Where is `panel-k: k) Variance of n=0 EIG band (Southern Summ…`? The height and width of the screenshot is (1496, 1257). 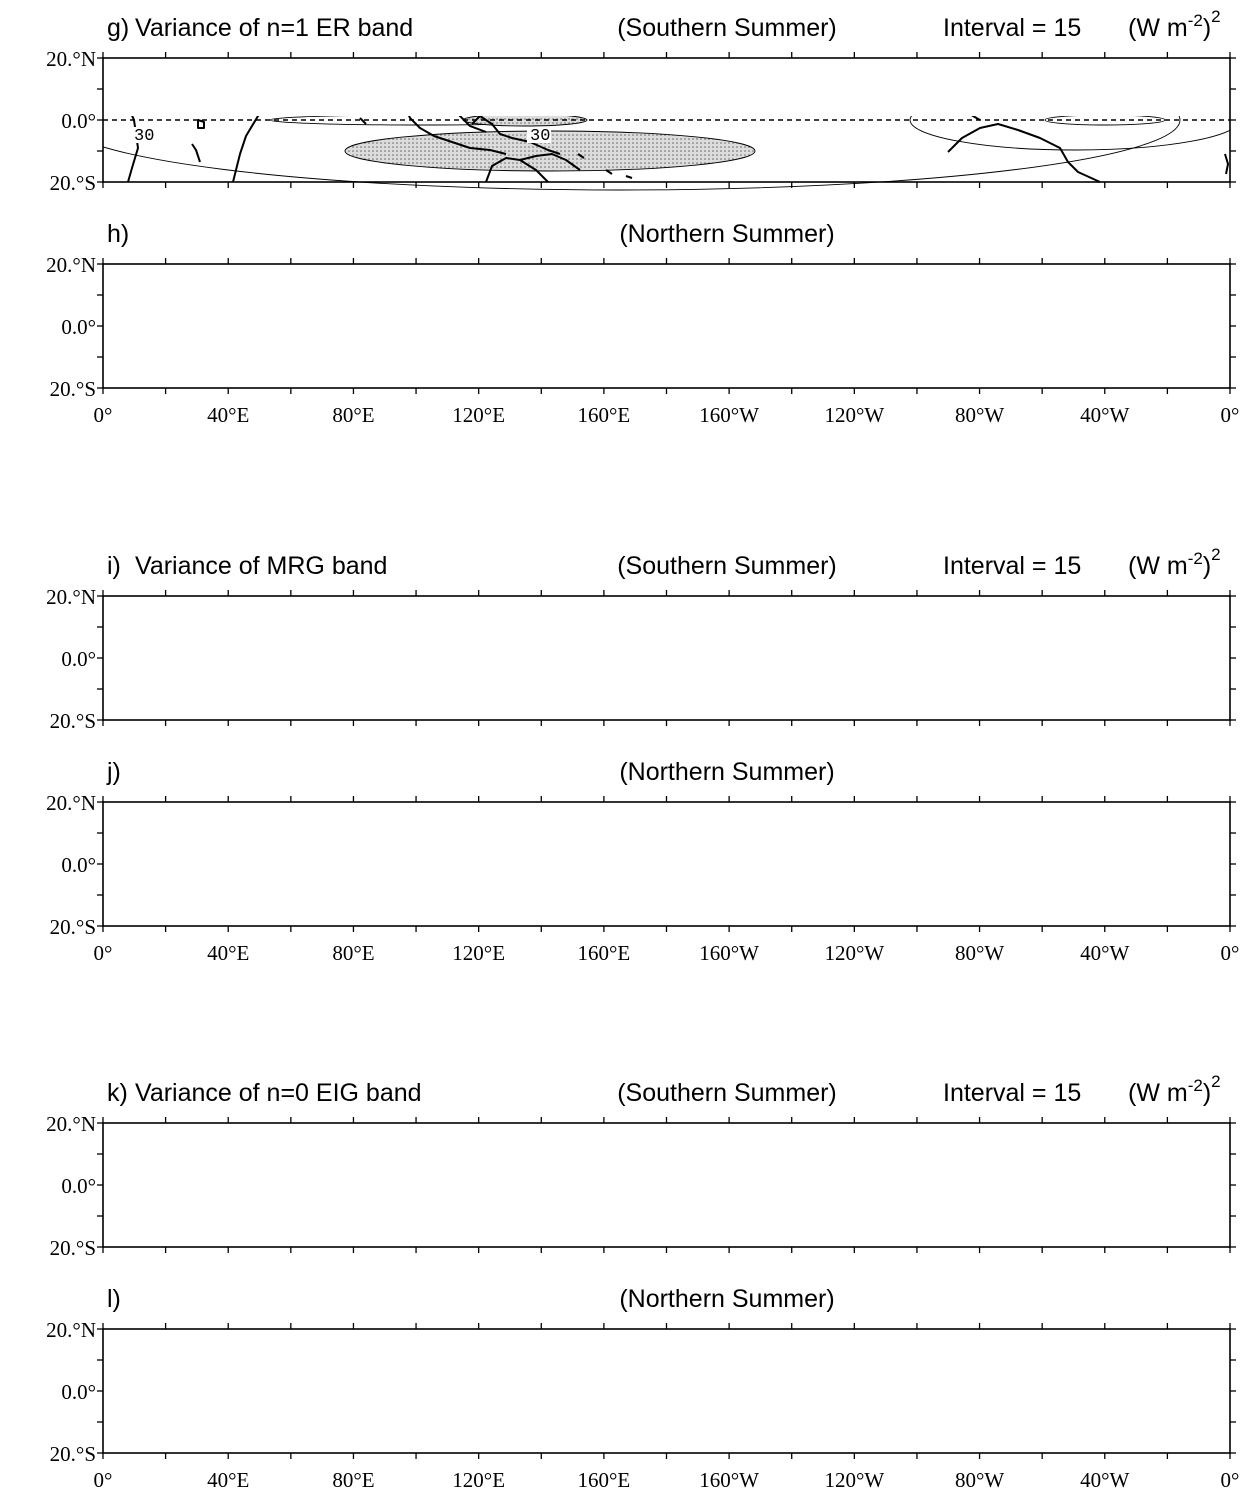 panel-k: k) Variance of n=0 EIG band (Southern Summ… is located at coordinates (641, 1166).